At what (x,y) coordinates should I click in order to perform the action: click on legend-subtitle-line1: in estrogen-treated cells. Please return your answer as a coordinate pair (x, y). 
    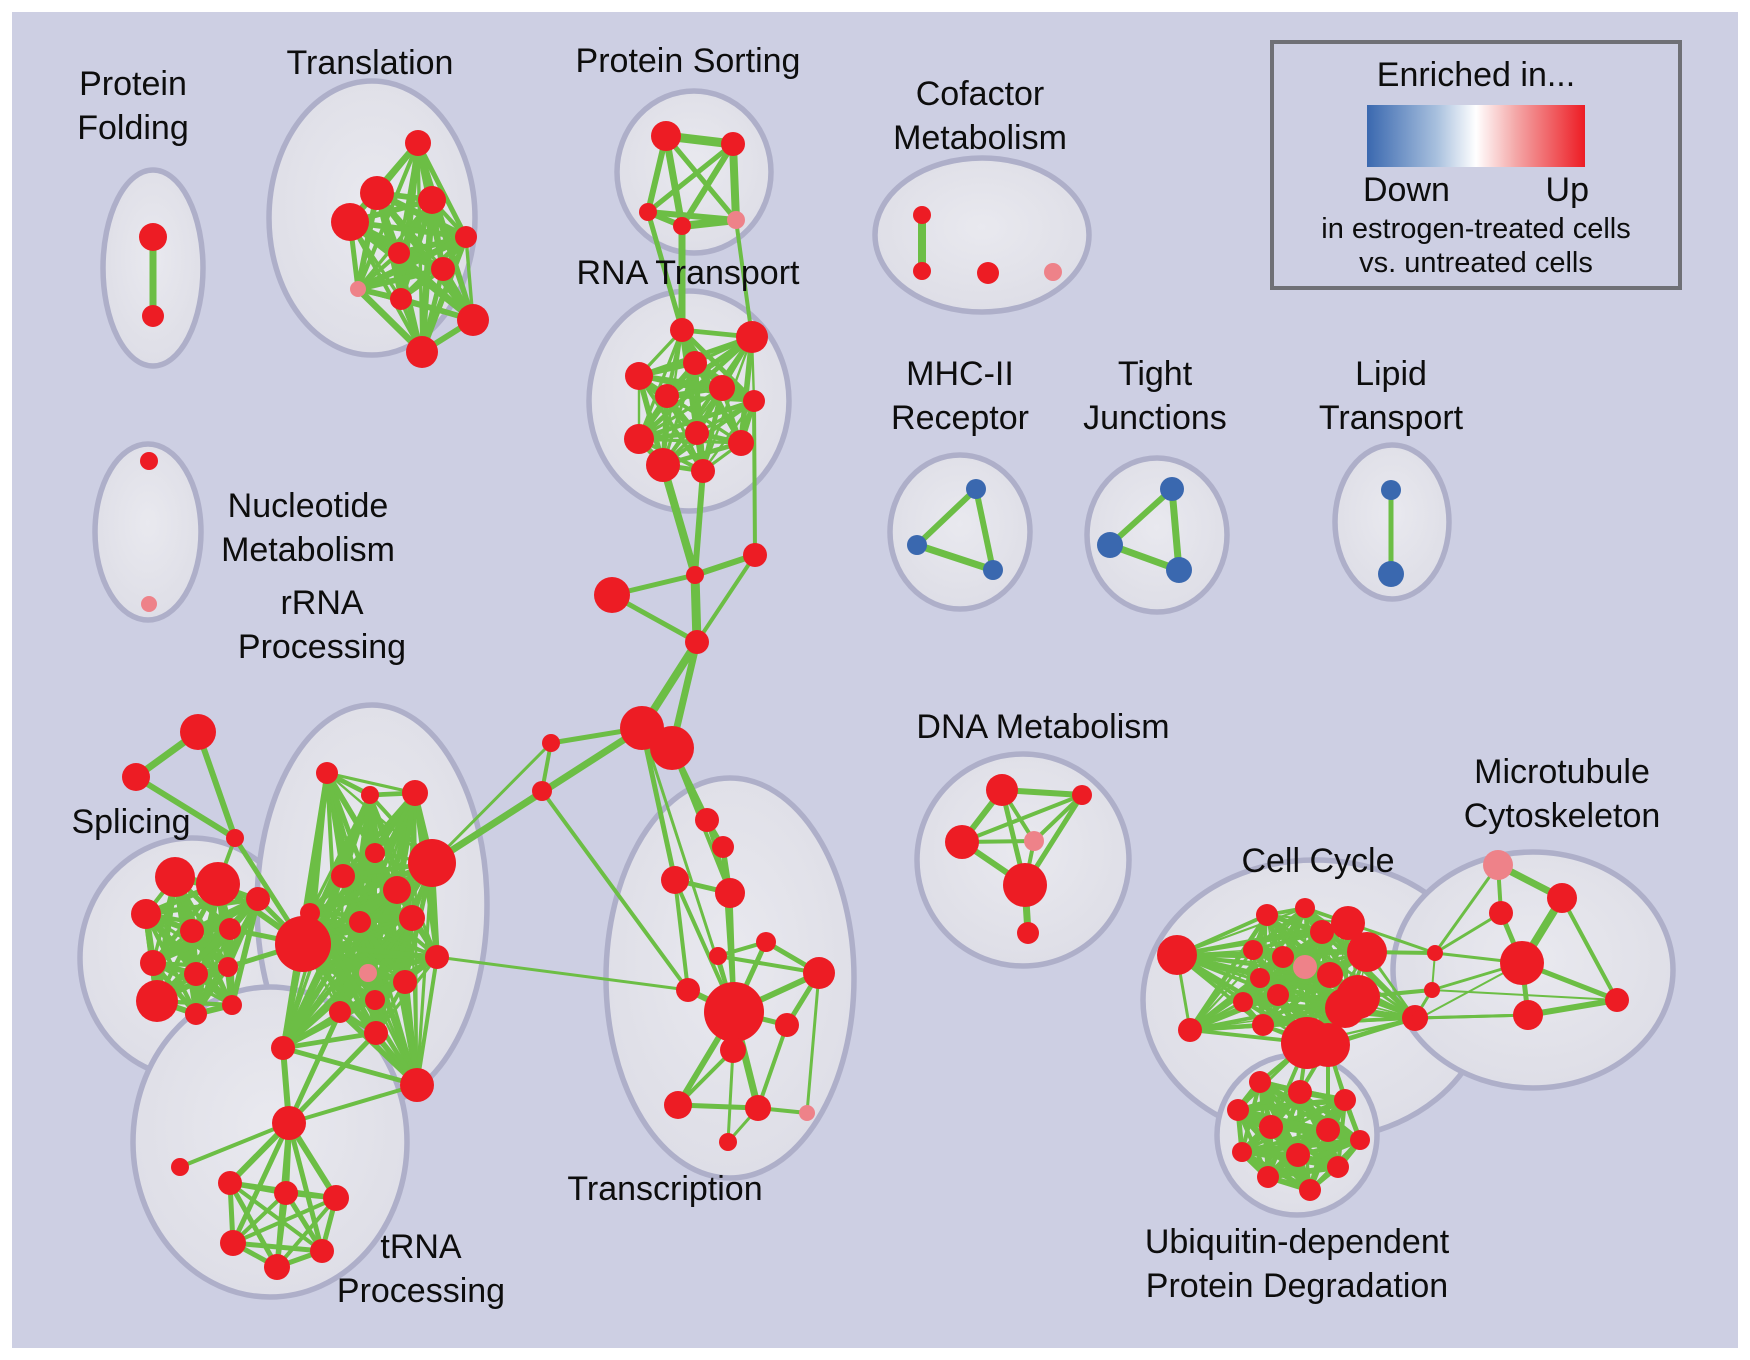
    Looking at the image, I should click on (1476, 229).